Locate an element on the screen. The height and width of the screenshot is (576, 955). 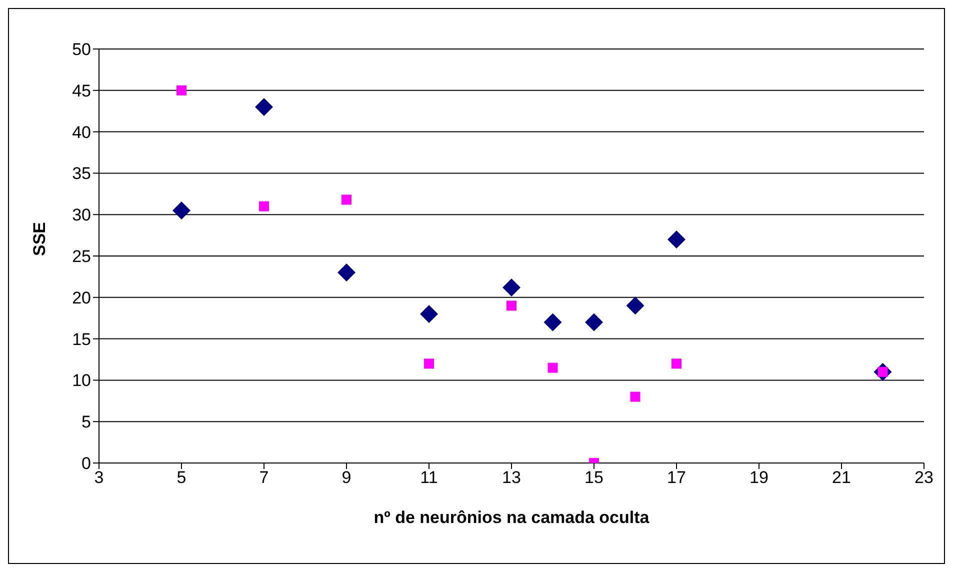
x-tick-label: 13 is located at coordinates (511, 478).